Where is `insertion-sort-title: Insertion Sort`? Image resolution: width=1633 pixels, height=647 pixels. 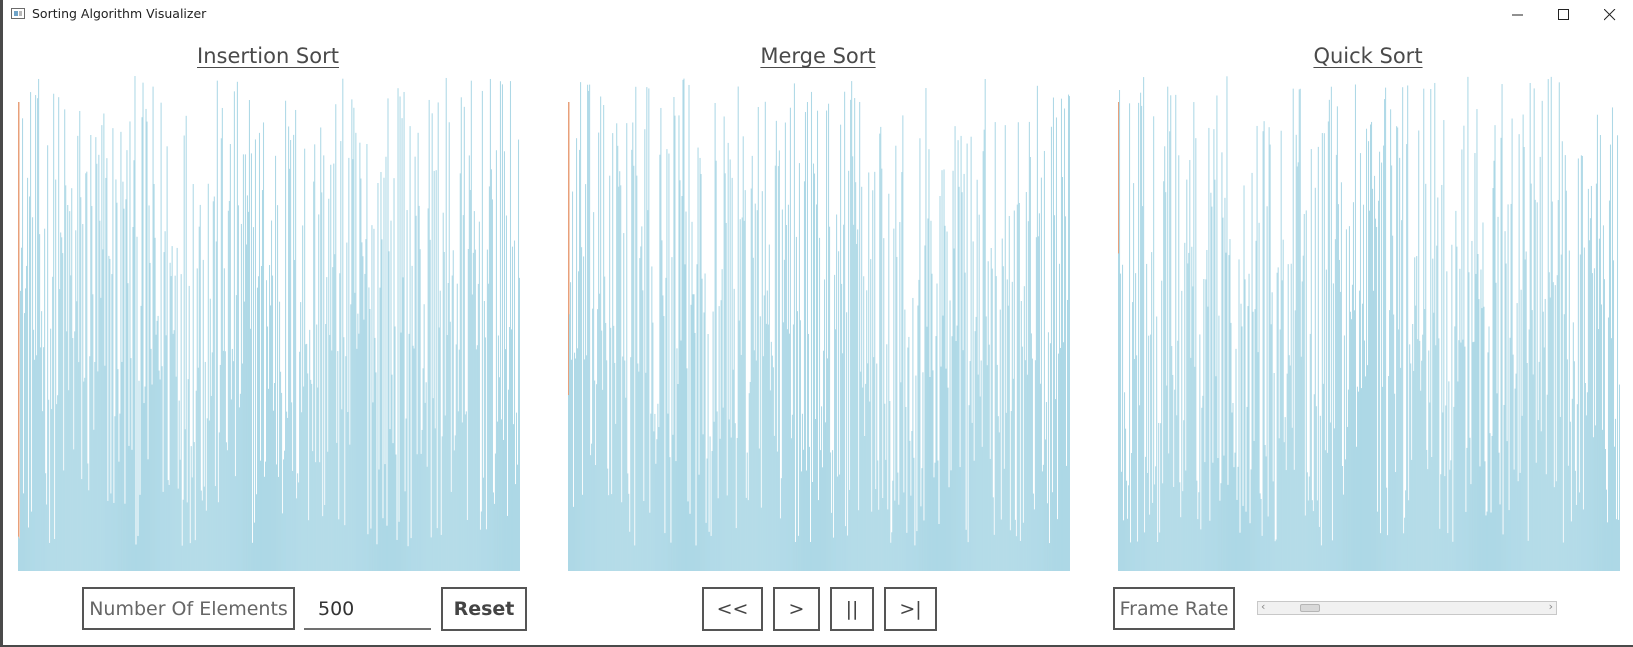 insertion-sort-title: Insertion Sort is located at coordinates (268, 56).